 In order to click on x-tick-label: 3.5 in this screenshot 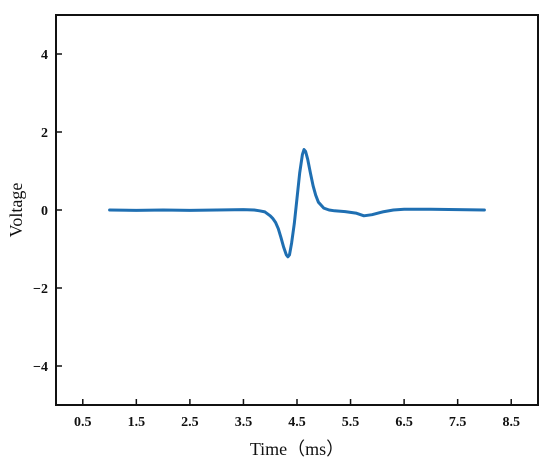, I will do `click(244, 422)`.